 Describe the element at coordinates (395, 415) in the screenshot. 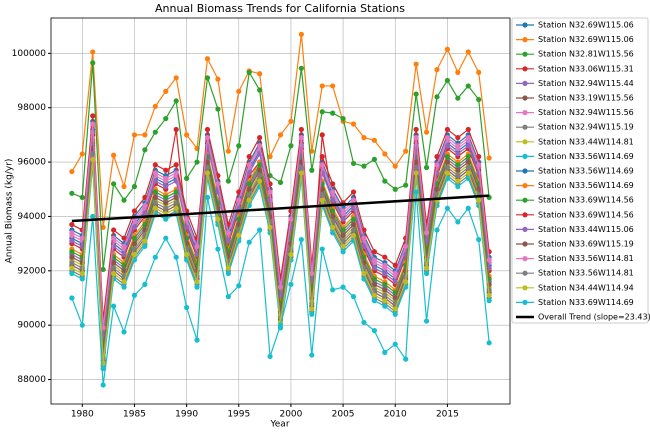

I see `x-tick-label: 2010` at that location.